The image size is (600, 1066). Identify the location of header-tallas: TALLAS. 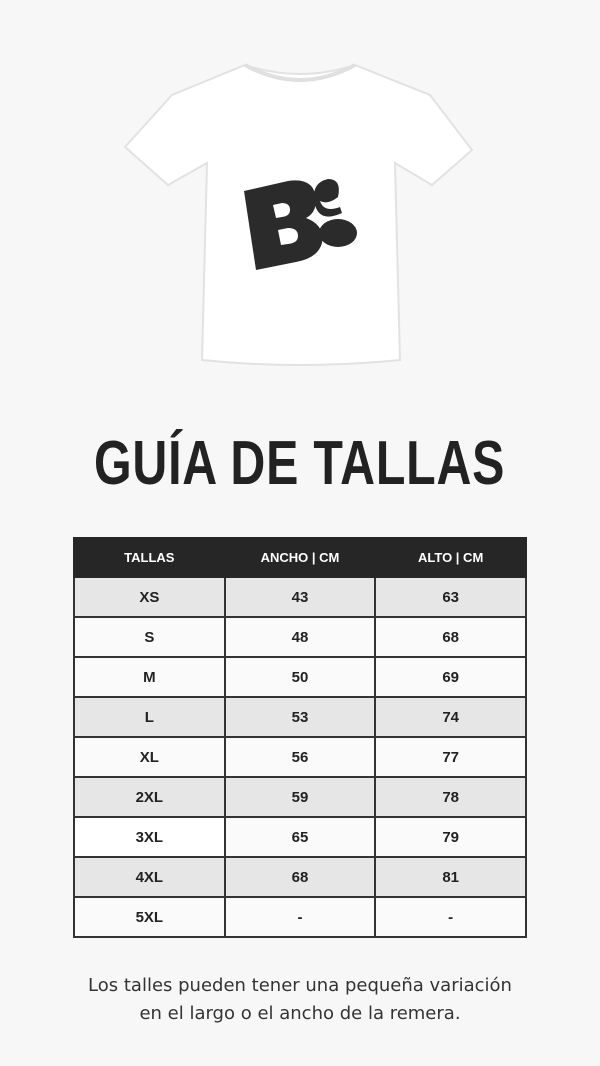
(149, 557).